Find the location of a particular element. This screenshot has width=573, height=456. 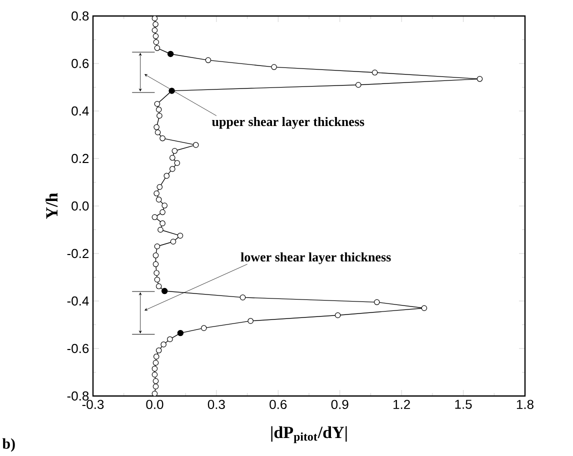

y-tick-label: 0.6 is located at coordinates (80, 63).